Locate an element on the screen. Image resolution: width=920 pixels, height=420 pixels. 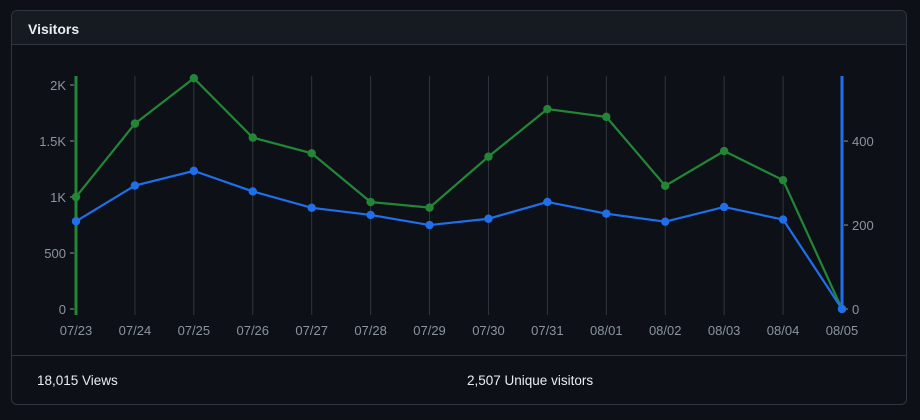
x-tick-label: 08/05 is located at coordinates (842, 330).